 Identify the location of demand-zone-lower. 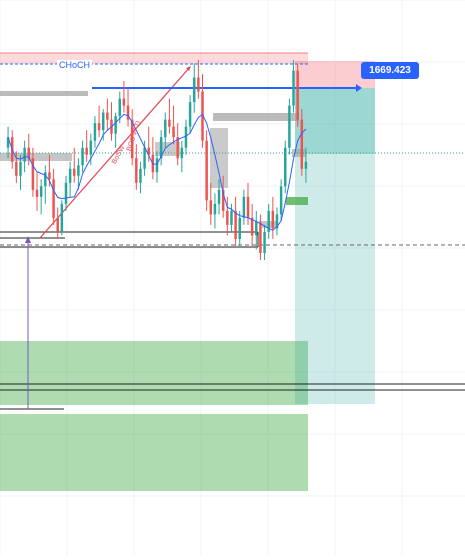
(154, 452).